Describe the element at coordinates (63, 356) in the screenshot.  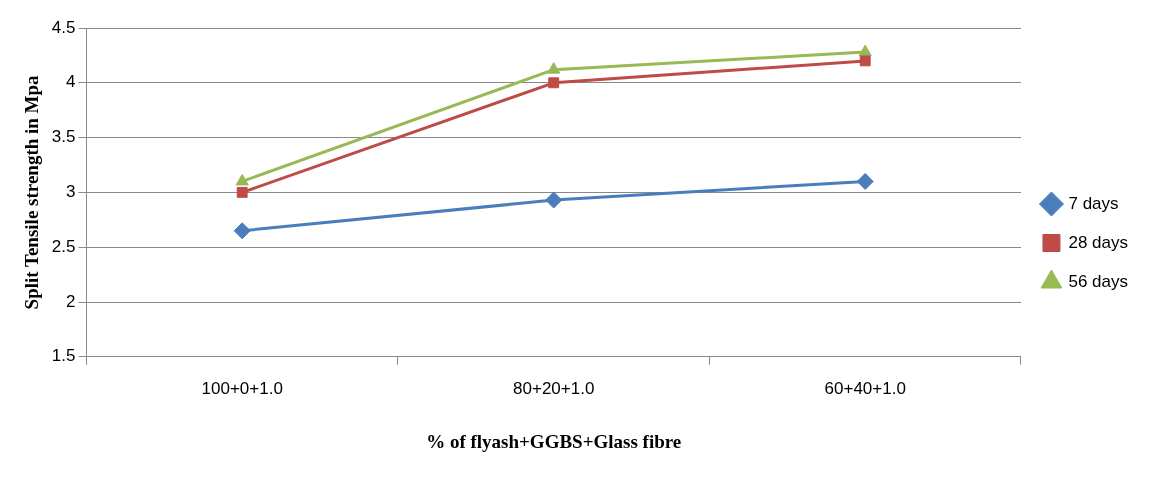
I see `y-tick-label: 1.5` at that location.